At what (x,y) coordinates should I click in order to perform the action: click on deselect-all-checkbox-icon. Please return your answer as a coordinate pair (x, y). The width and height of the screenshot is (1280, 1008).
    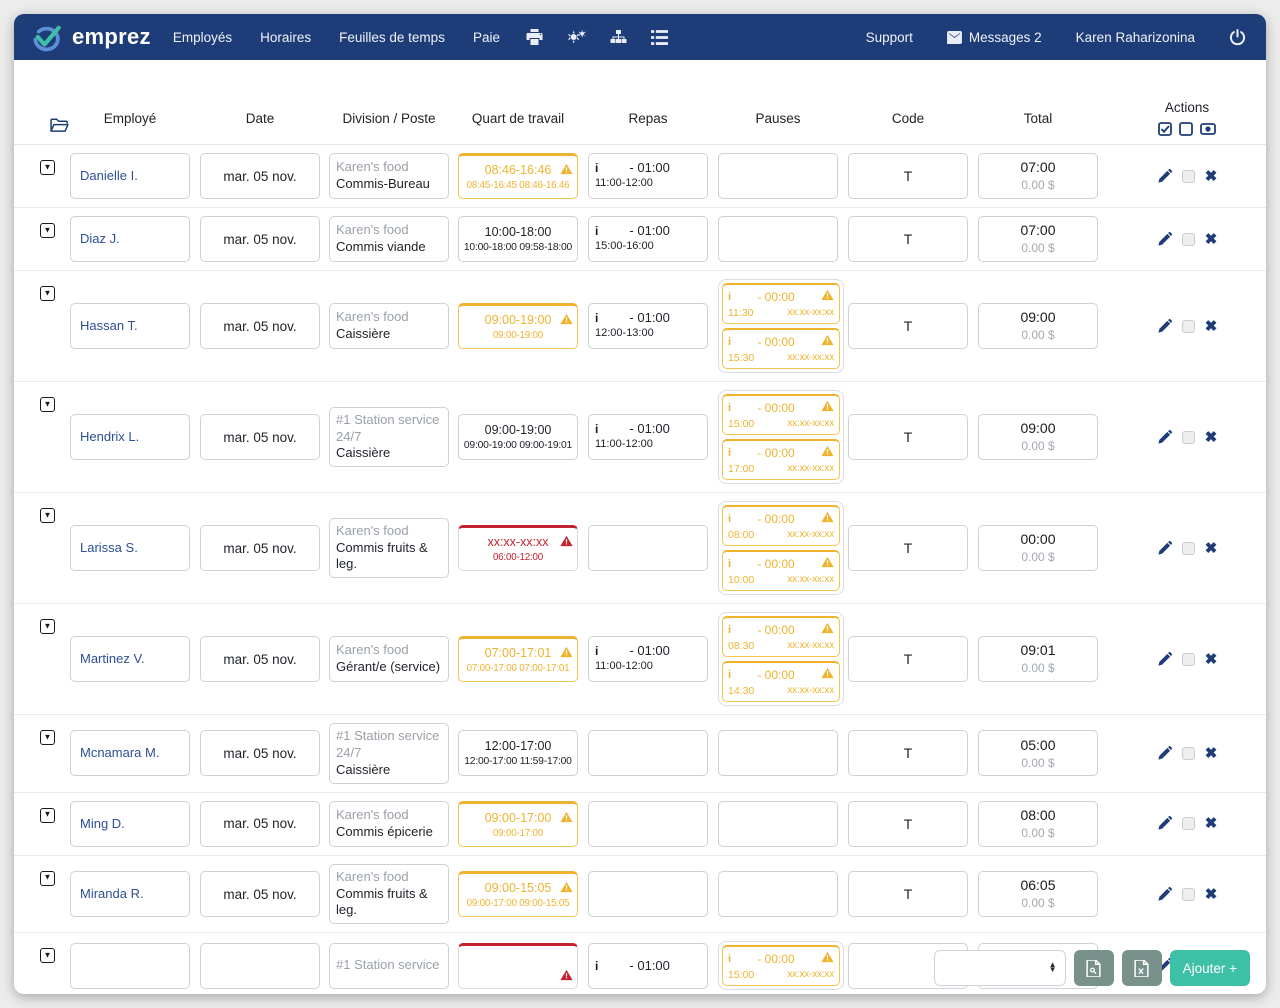
    Looking at the image, I should click on (1186, 129).